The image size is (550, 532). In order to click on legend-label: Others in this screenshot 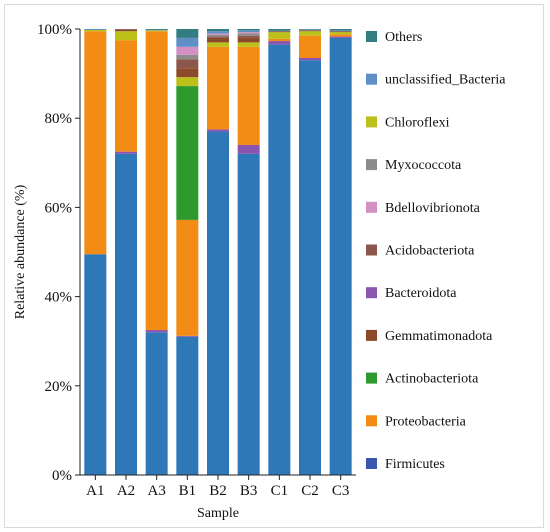, I will do `click(403, 37)`.